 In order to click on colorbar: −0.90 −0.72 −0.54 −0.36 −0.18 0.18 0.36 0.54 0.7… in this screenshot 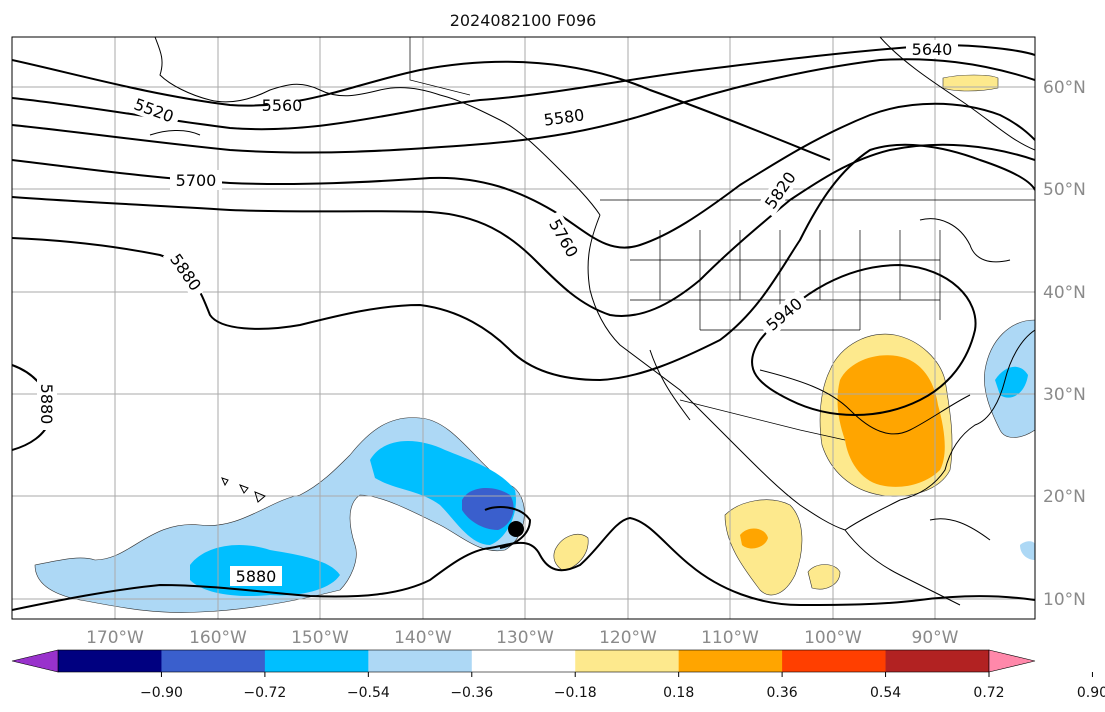, I will do `click(558, 675)`.